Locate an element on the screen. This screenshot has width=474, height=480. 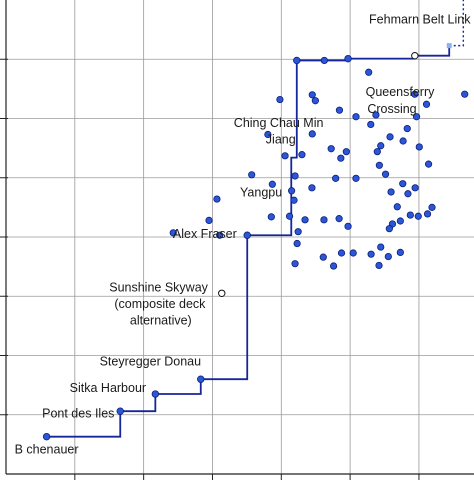
annotation-3: Steyregger Donau is located at coordinates (151, 362).